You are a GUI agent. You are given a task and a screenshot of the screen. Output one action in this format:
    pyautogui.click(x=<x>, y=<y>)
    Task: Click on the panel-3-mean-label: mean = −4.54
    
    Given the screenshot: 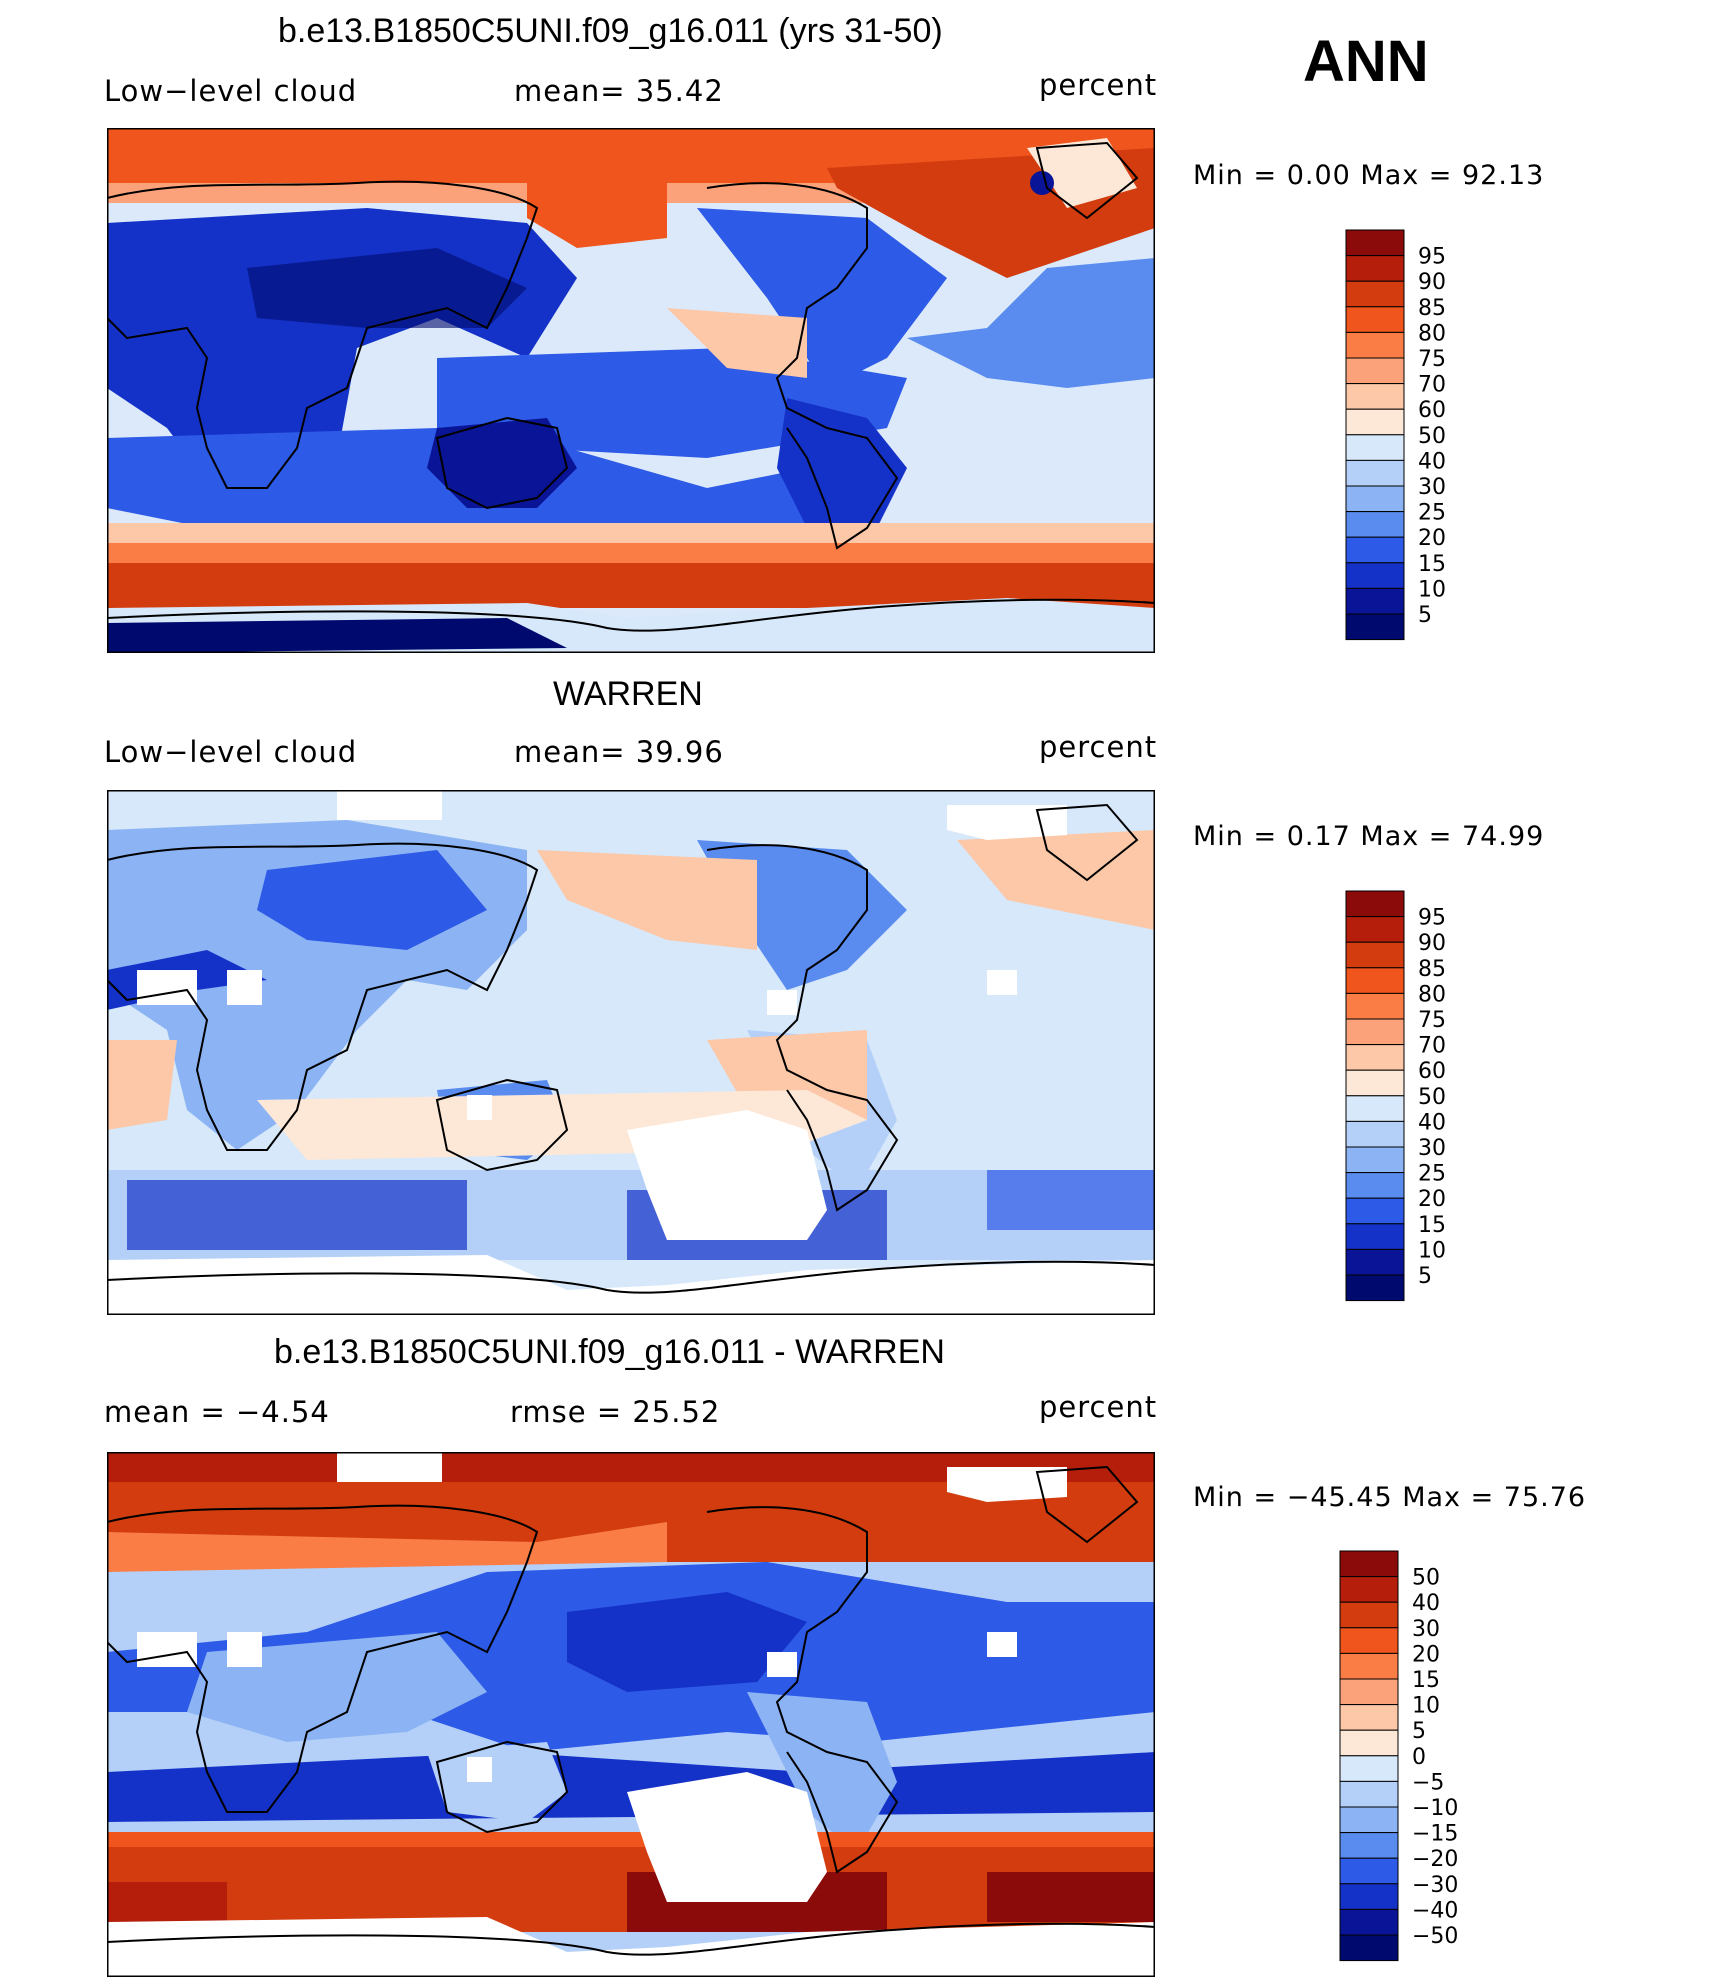 What is the action you would take?
    pyautogui.click(x=217, y=1412)
    